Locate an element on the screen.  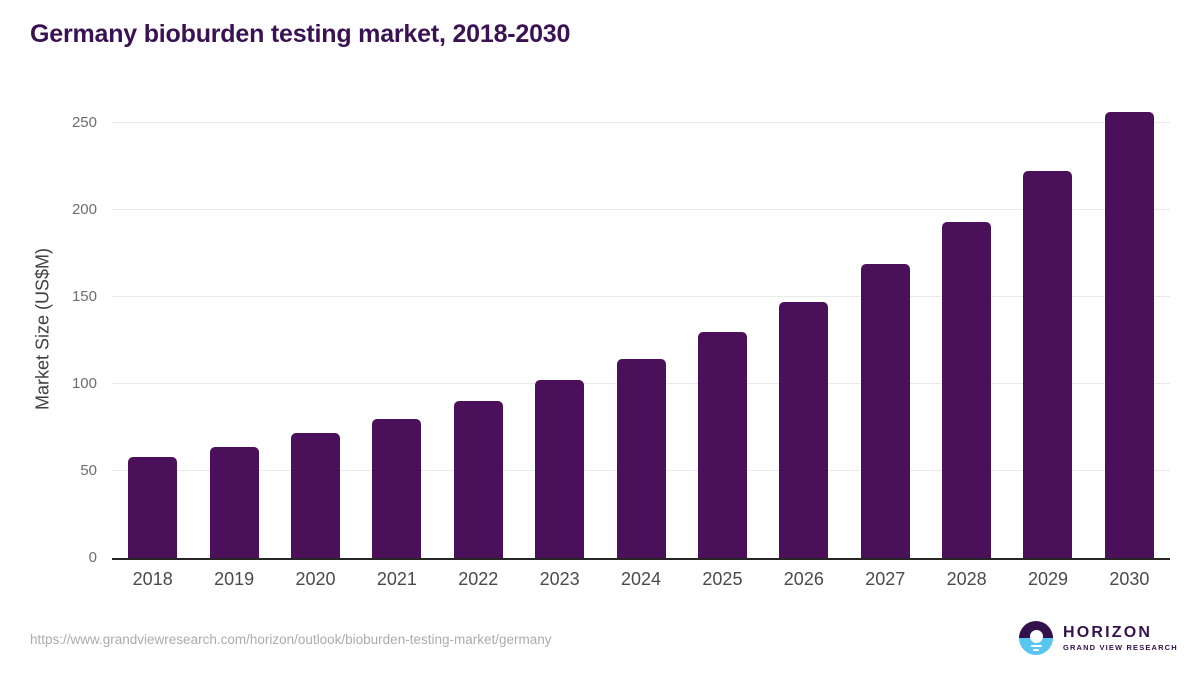
bar-2026 is located at coordinates (804, 430).